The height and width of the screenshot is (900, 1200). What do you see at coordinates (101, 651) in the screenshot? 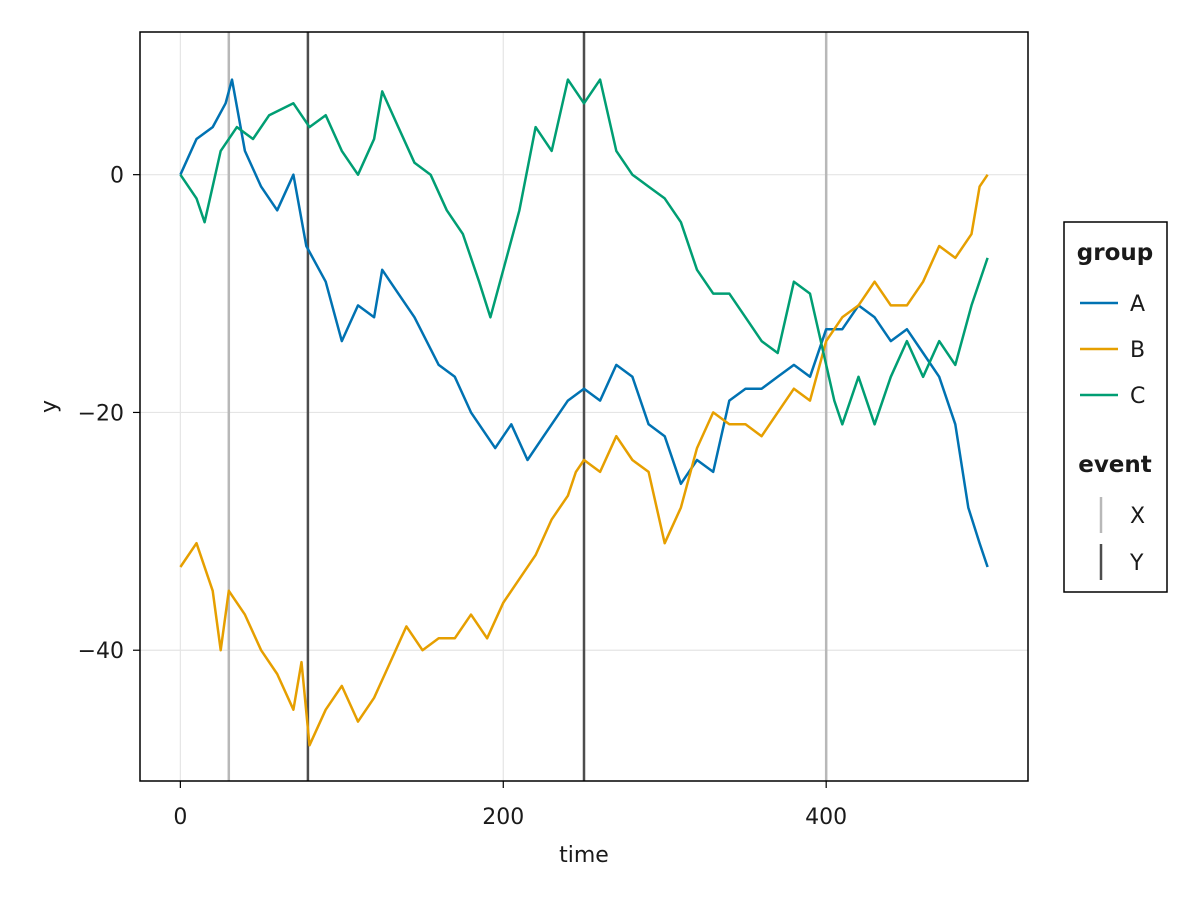
I see `y-tick-label: −40` at bounding box center [101, 651].